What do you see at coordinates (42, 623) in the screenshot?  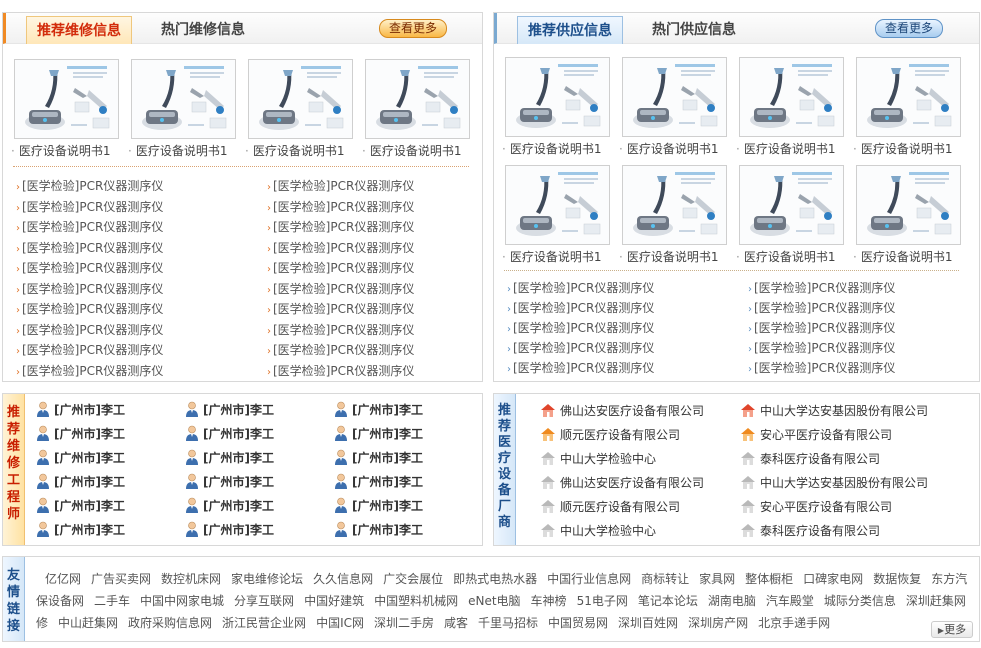 I see `friend-link: 修` at bounding box center [42, 623].